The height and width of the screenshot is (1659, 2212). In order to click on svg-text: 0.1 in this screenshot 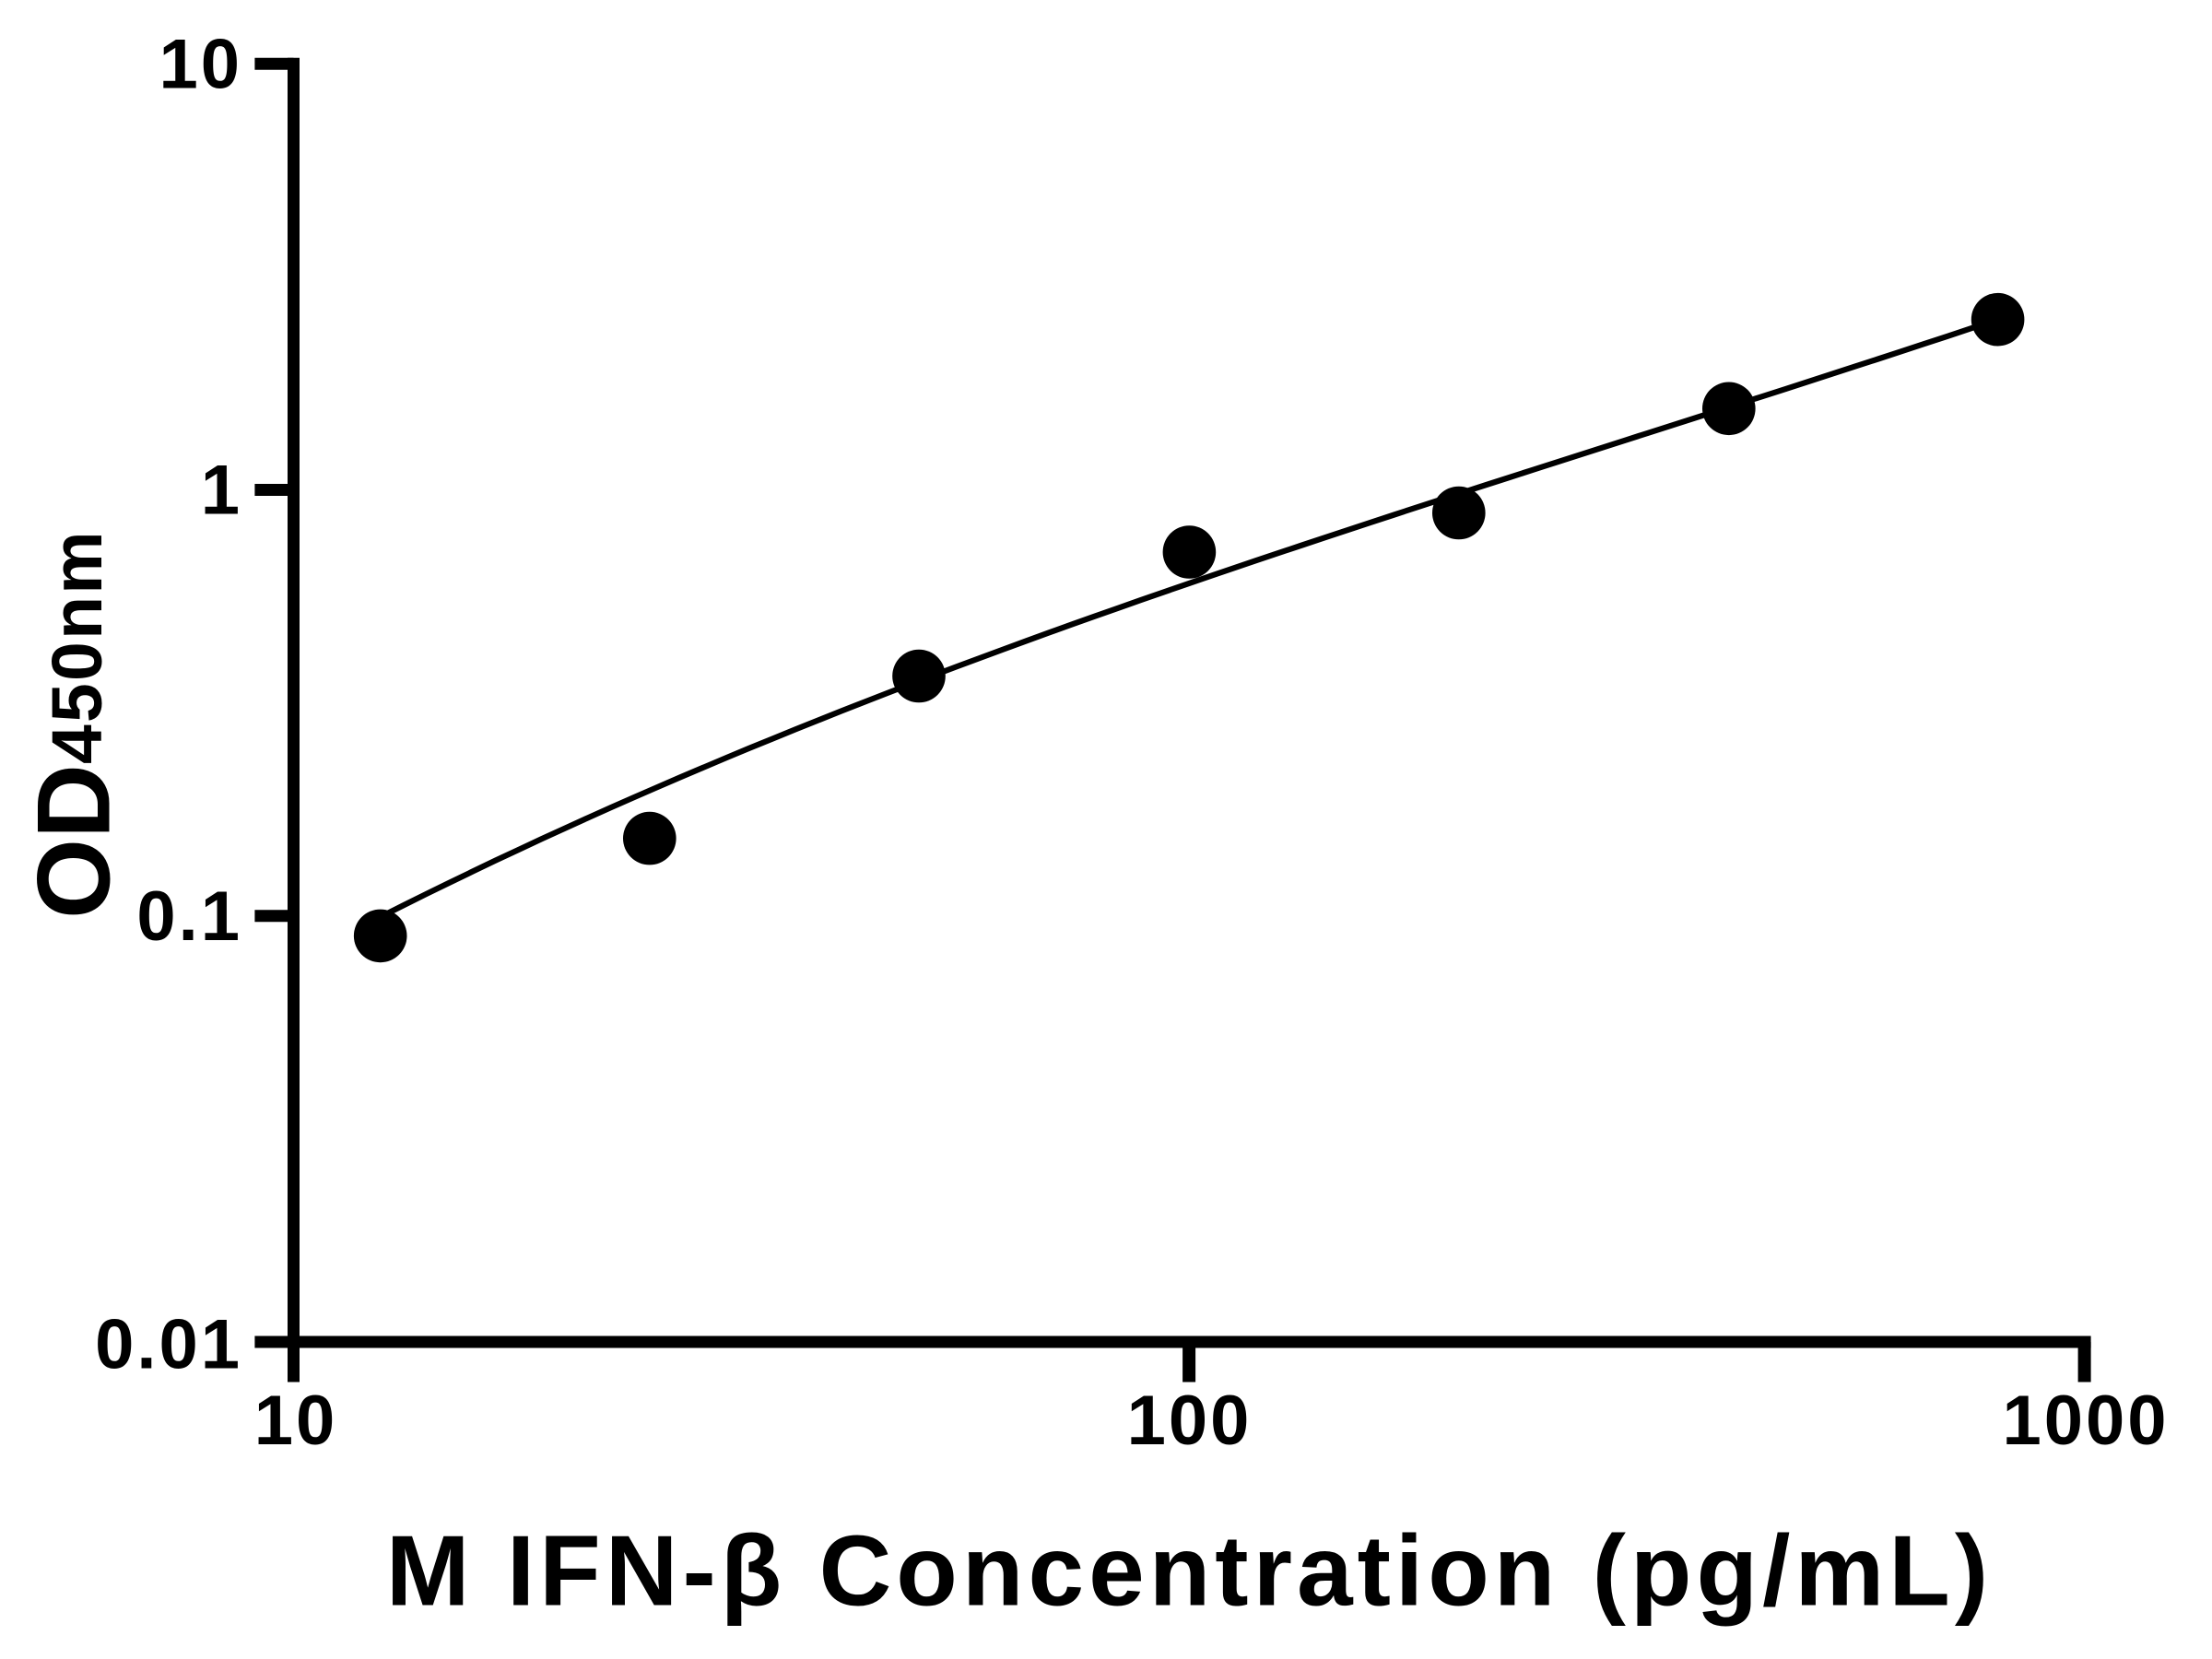, I will do `click(189, 916)`.